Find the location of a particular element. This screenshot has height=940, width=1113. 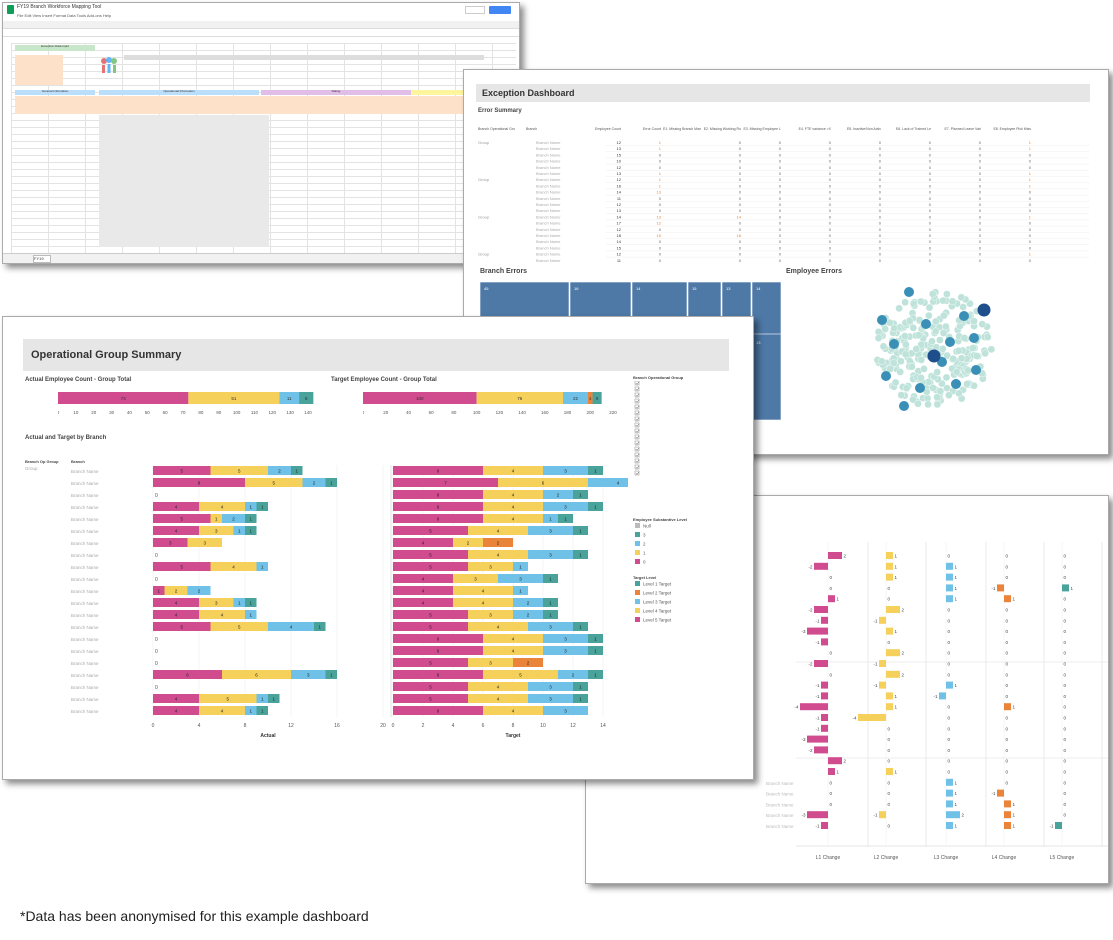

toolbar is located at coordinates (261, 25).